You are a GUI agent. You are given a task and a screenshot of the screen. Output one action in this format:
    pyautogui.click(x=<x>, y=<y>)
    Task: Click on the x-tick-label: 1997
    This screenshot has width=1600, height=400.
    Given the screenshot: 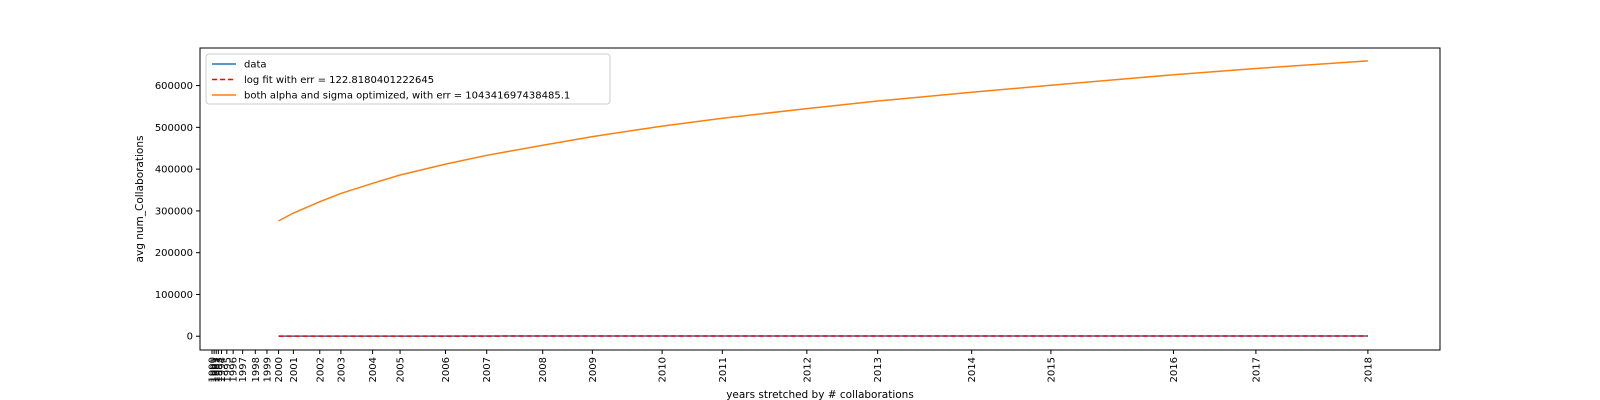 What is the action you would take?
    pyautogui.click(x=243, y=369)
    